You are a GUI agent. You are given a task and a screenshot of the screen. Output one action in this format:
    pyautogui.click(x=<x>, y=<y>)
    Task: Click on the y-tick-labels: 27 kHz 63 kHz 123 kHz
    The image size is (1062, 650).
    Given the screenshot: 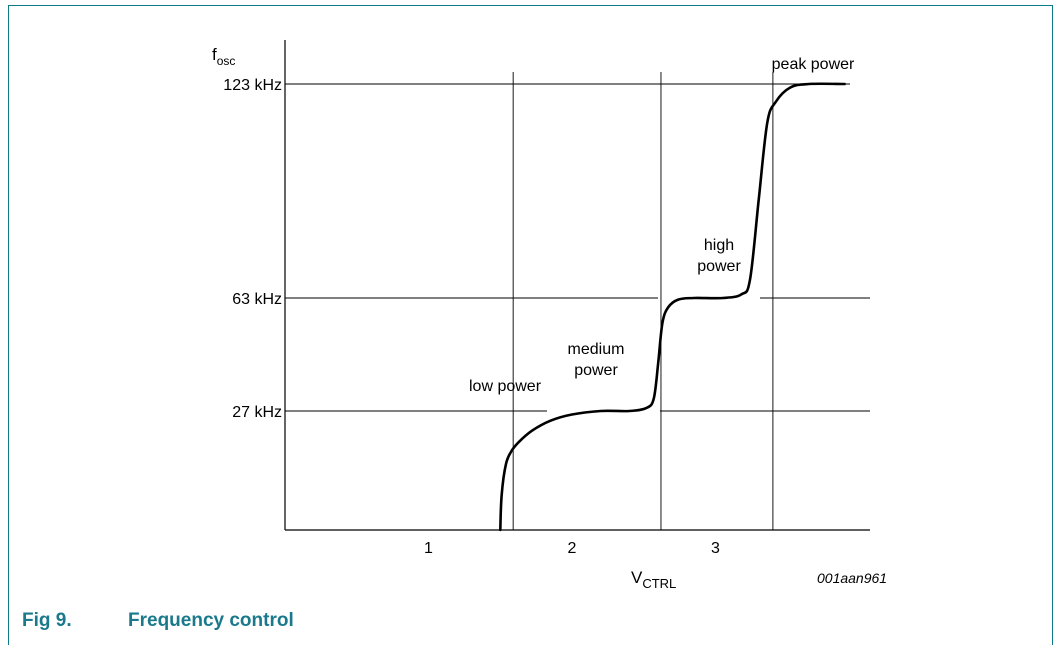 What is the action you would take?
    pyautogui.click(x=252, y=249)
    